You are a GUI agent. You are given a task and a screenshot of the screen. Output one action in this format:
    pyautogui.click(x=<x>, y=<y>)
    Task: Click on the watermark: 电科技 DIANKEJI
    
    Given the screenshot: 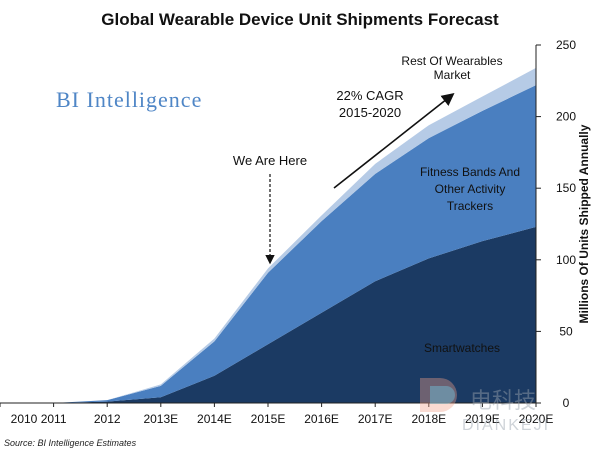 What is the action you would take?
    pyautogui.click(x=485, y=406)
    